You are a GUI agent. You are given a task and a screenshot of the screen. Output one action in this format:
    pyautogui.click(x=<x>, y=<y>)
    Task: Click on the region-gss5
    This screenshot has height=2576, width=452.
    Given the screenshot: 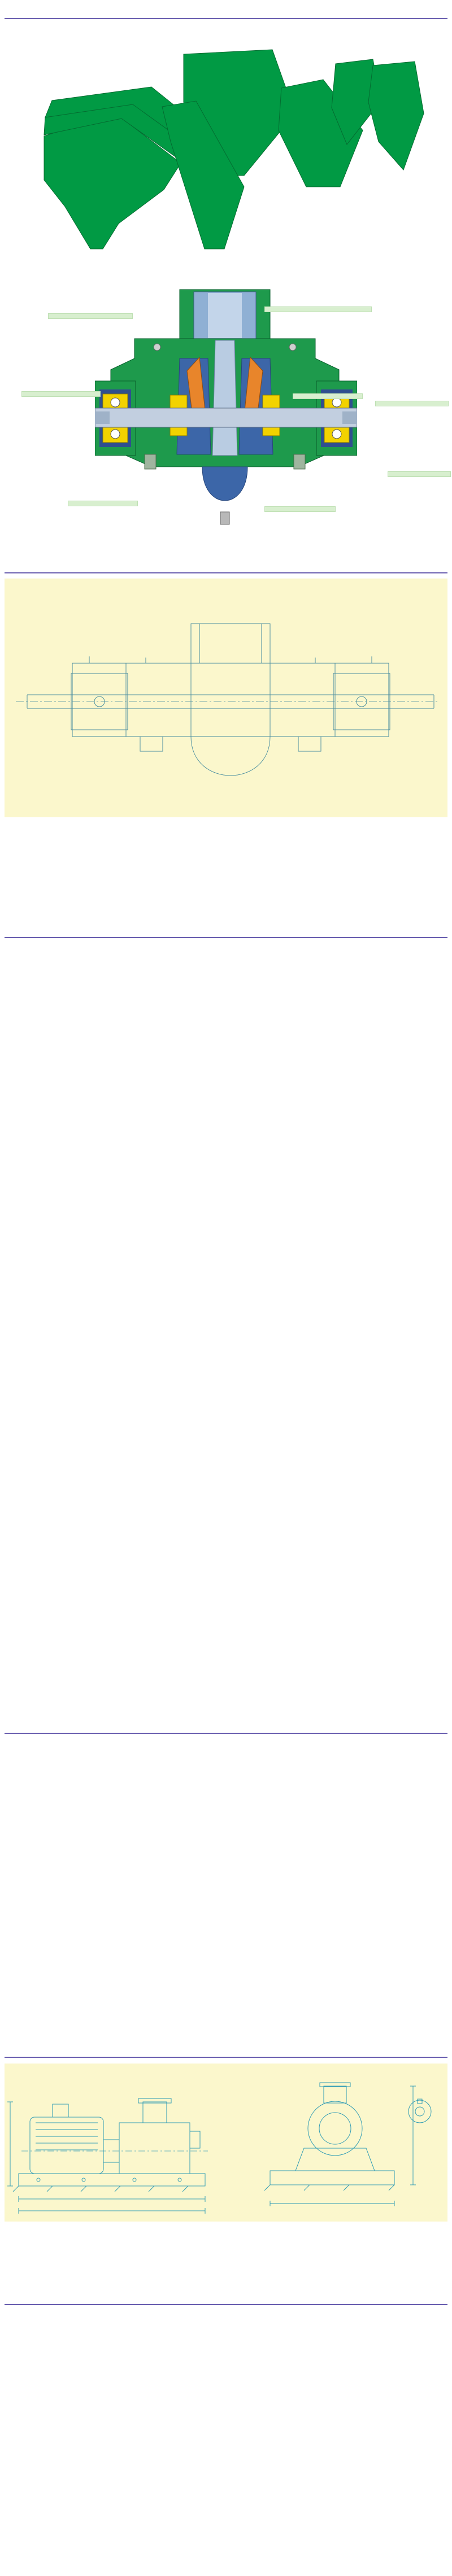 What is the action you would take?
    pyautogui.click(x=203, y=174)
    